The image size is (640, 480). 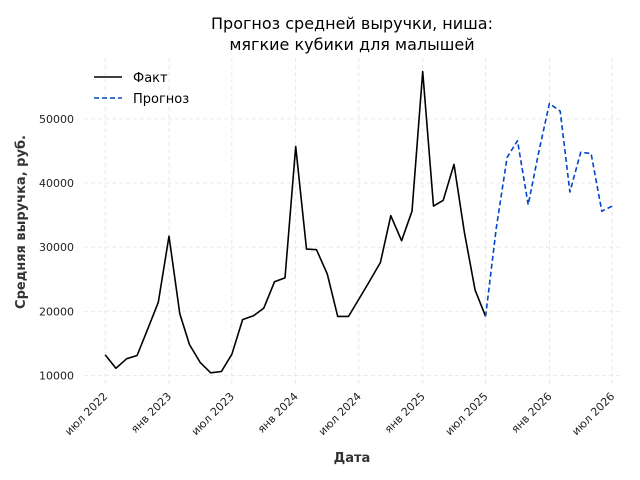 I want to click on x-tick-label: июл 2022, so click(x=86, y=414).